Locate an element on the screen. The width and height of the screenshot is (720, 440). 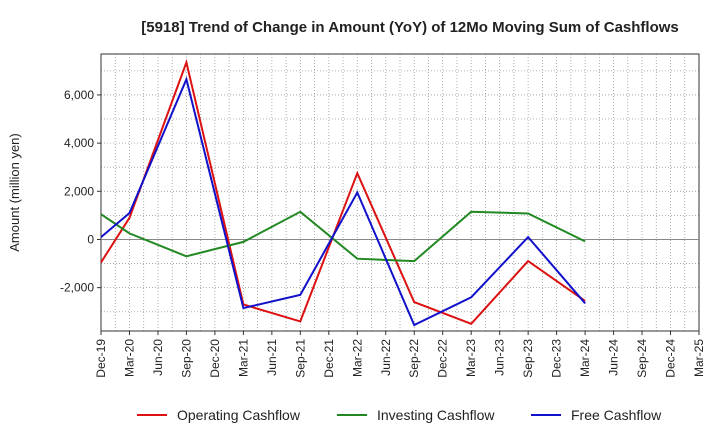
series-line-investing-cashflow is located at coordinates (343, 236).